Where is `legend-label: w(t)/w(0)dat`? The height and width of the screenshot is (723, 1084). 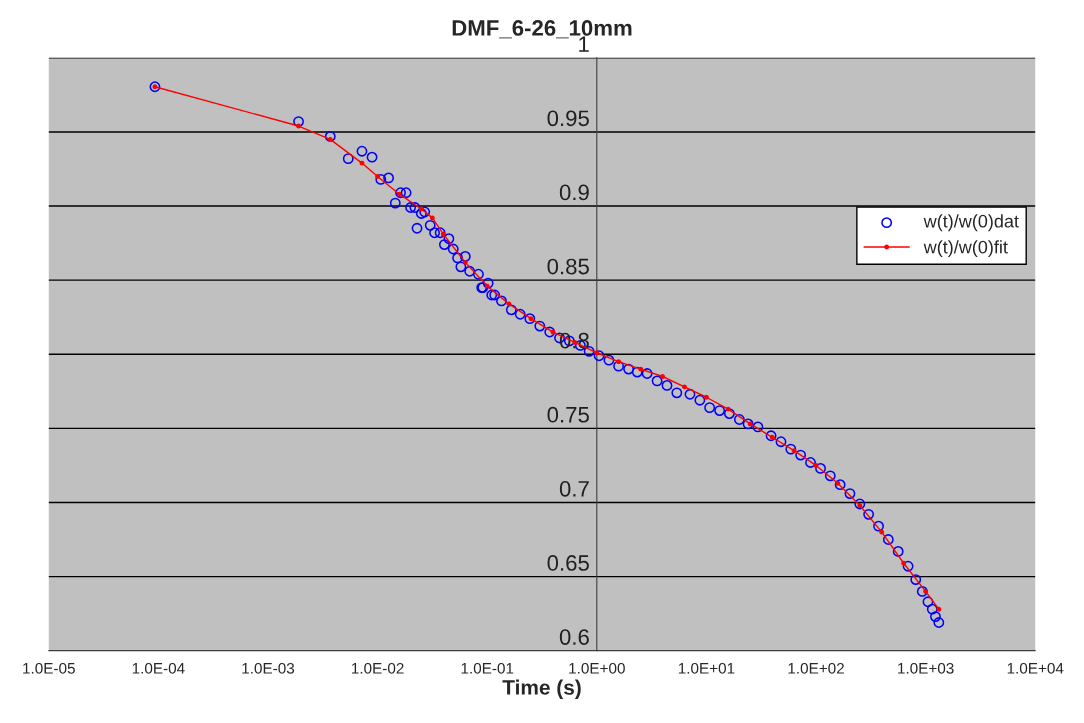 legend-label: w(t)/w(0)dat is located at coordinates (971, 223).